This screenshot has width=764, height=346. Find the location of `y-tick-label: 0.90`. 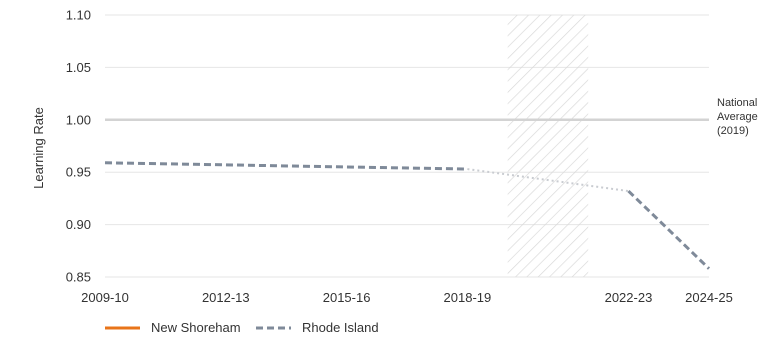

y-tick-label: 0.90 is located at coordinates (78, 224).